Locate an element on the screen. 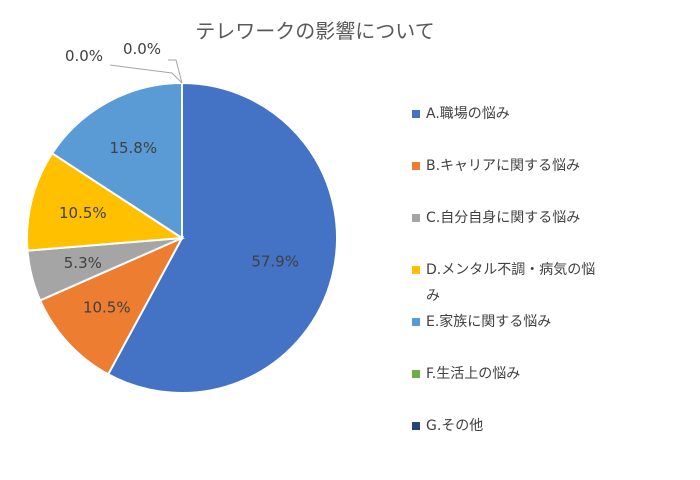  leader-lines is located at coordinates (146, 71).